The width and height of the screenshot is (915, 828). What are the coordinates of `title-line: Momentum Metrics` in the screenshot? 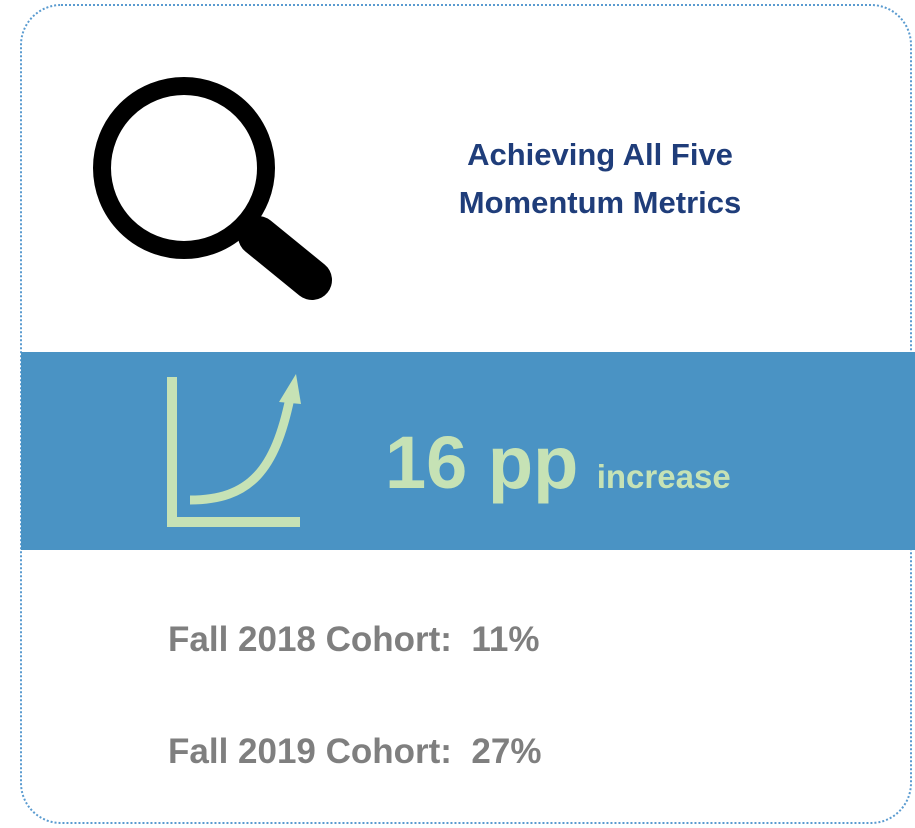 It's located at (600, 202).